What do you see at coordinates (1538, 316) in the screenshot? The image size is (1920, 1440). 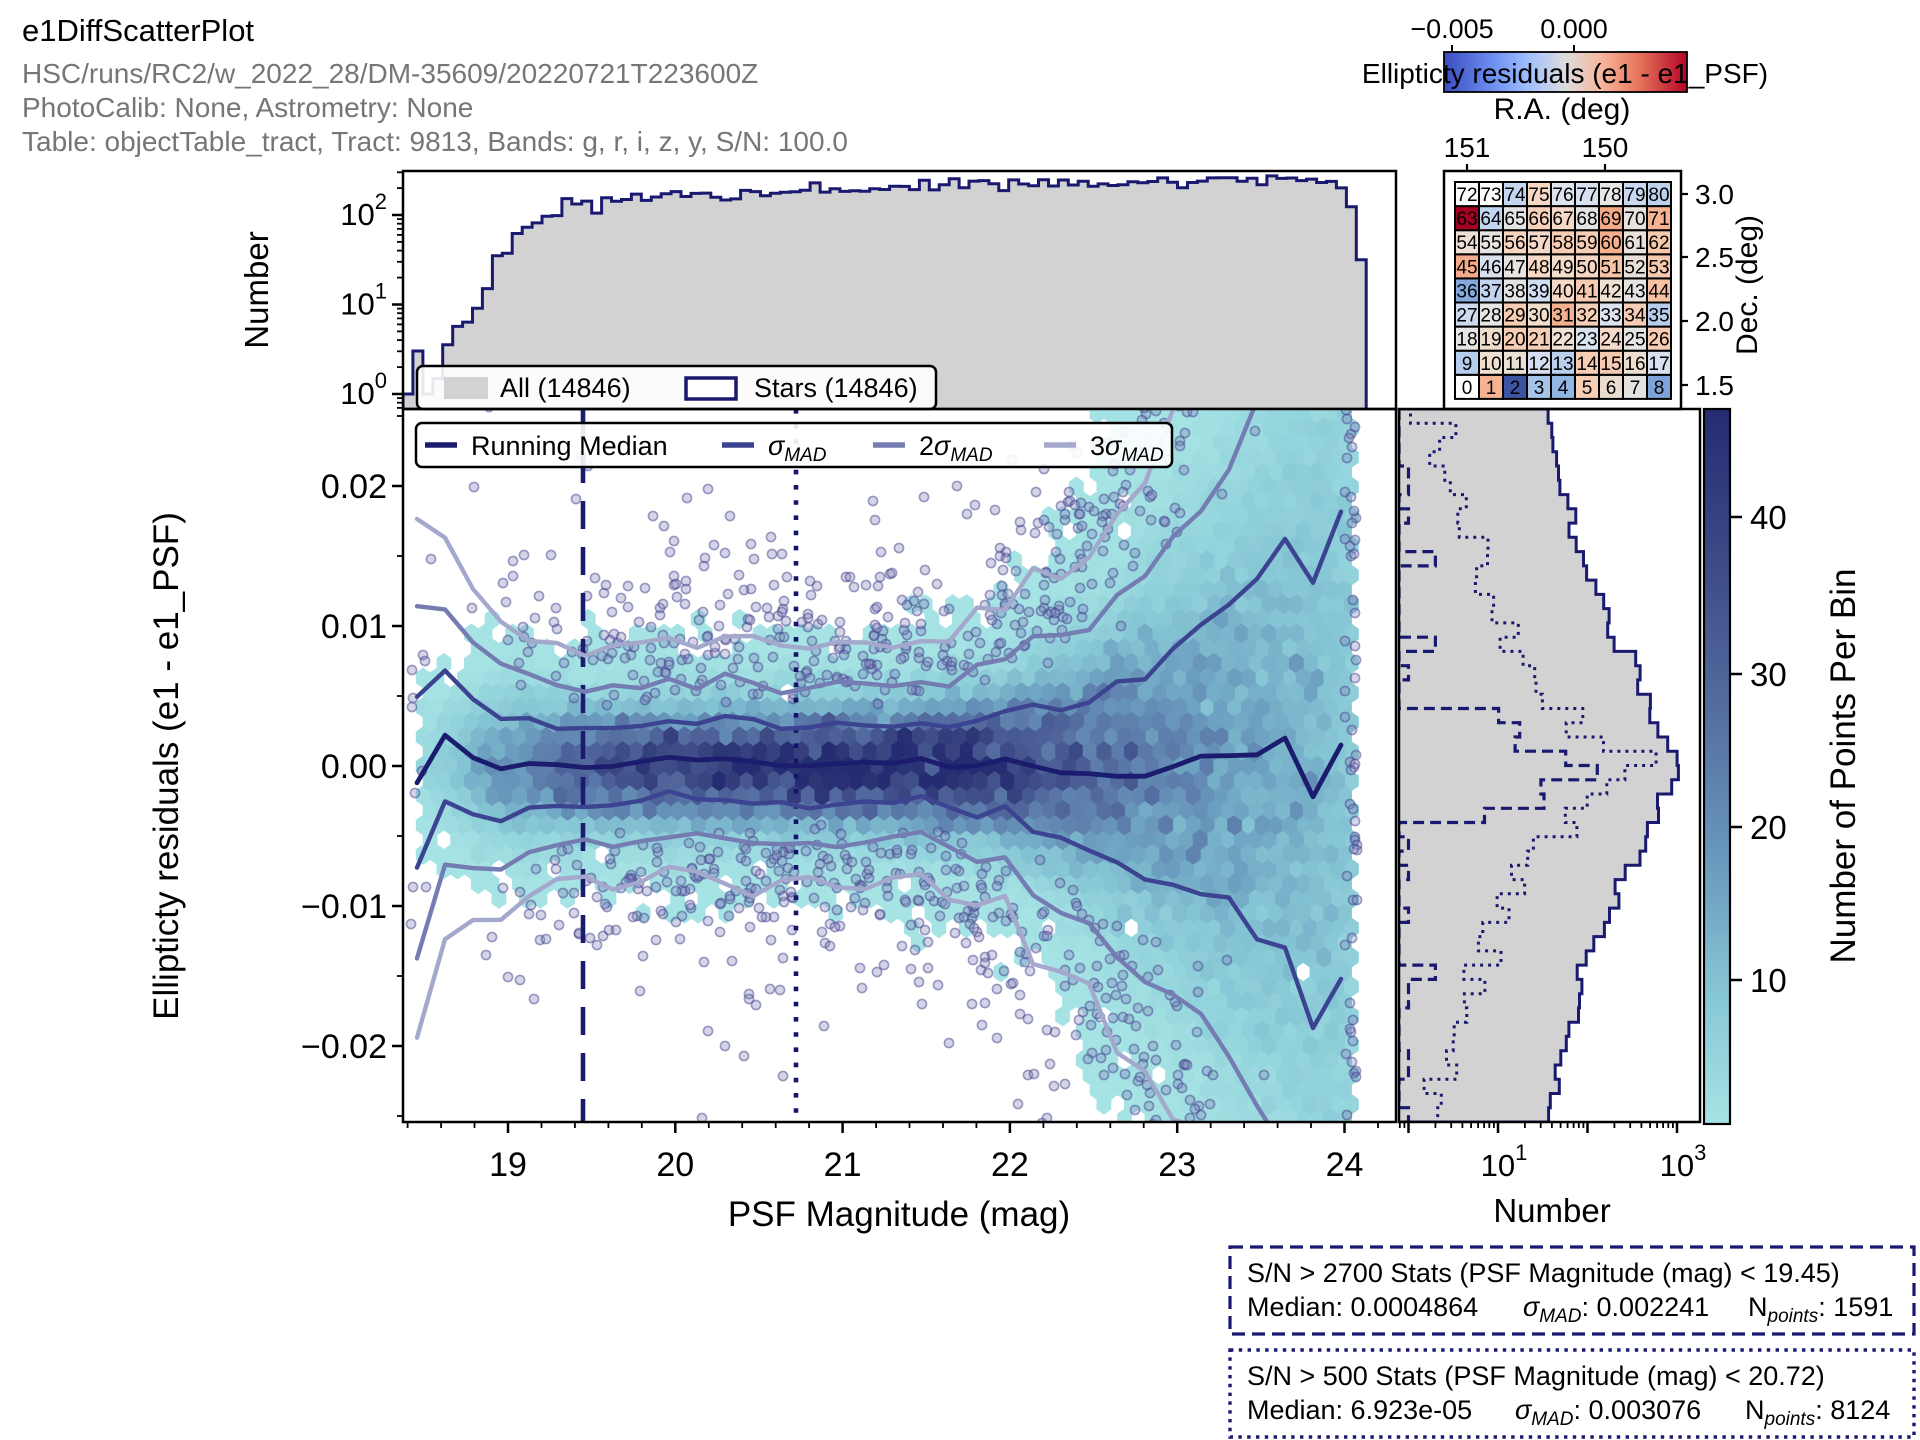 I see `svg-text: 30` at bounding box center [1538, 316].